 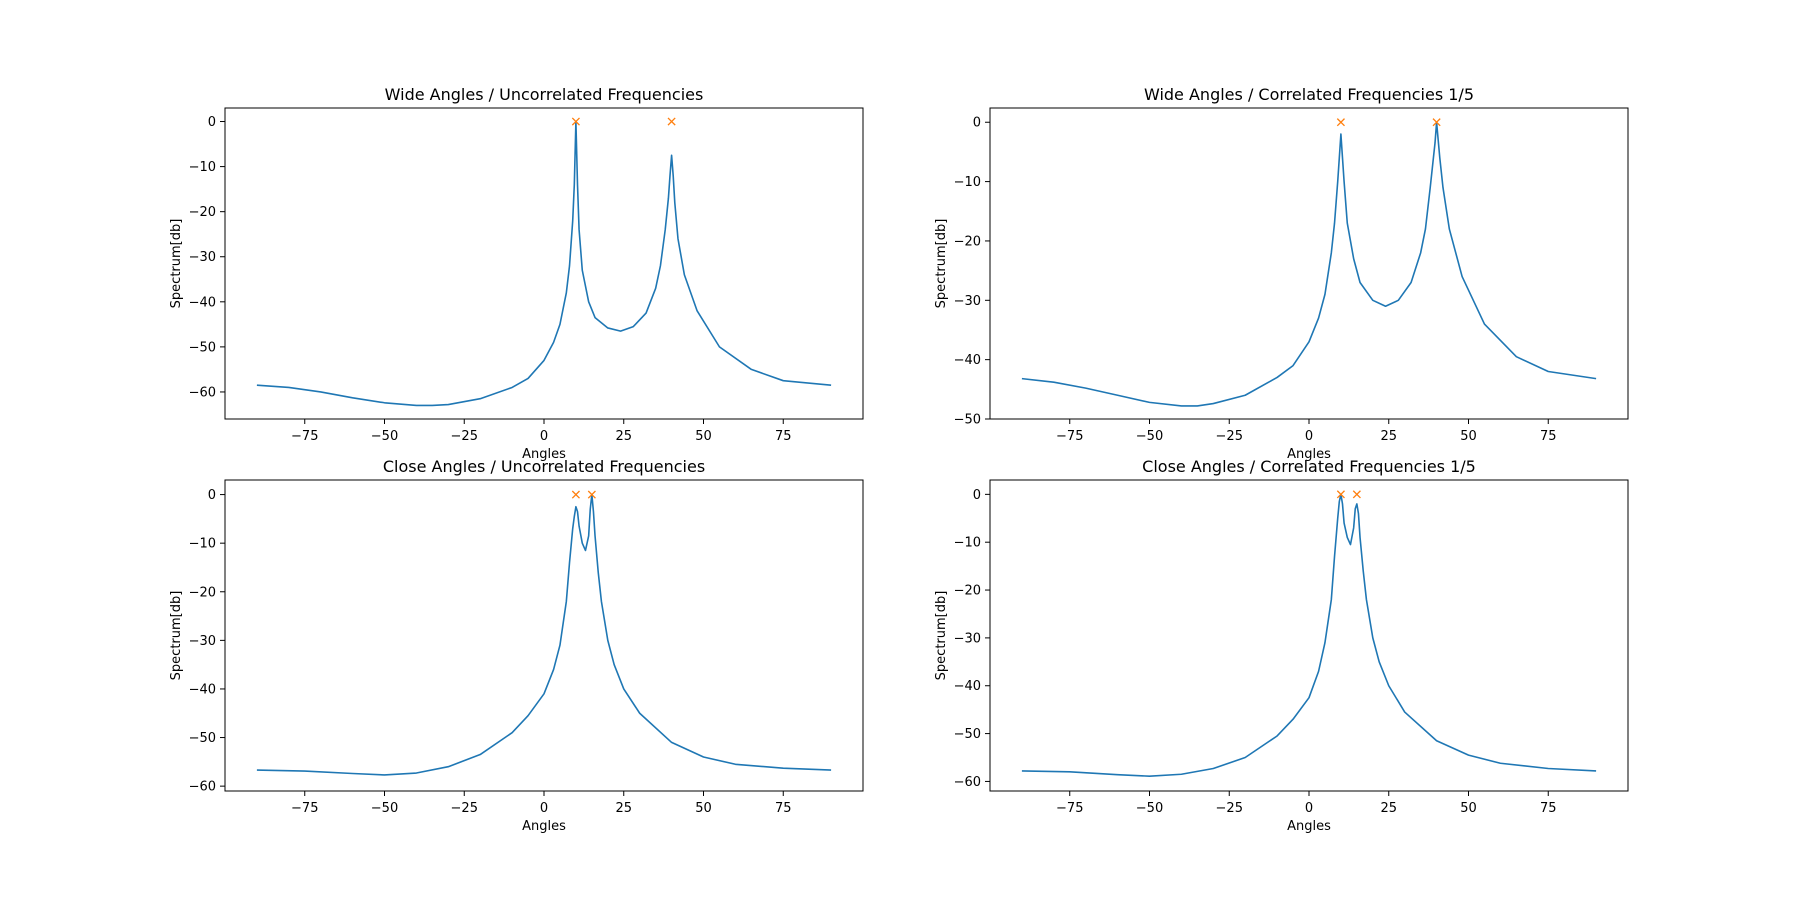 I want to click on chart-title: Wide Angles / Uncorrelated Frequencies, so click(x=544, y=94).